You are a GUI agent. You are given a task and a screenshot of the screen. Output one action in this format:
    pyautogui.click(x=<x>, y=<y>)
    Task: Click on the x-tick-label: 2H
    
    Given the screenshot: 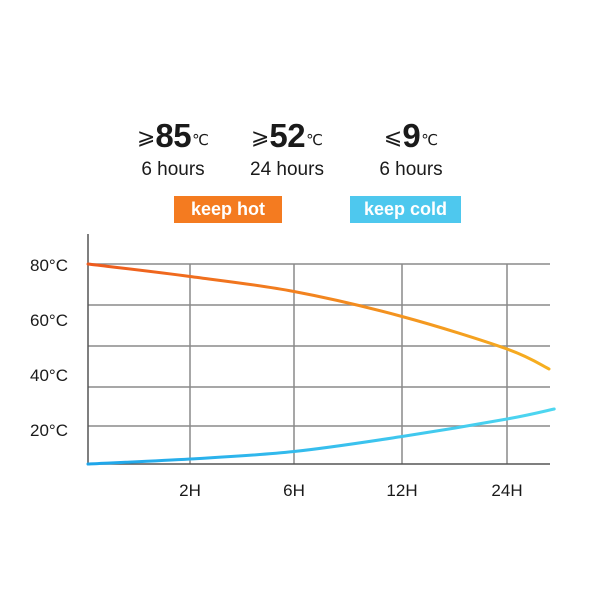 What is the action you would take?
    pyautogui.click(x=190, y=490)
    